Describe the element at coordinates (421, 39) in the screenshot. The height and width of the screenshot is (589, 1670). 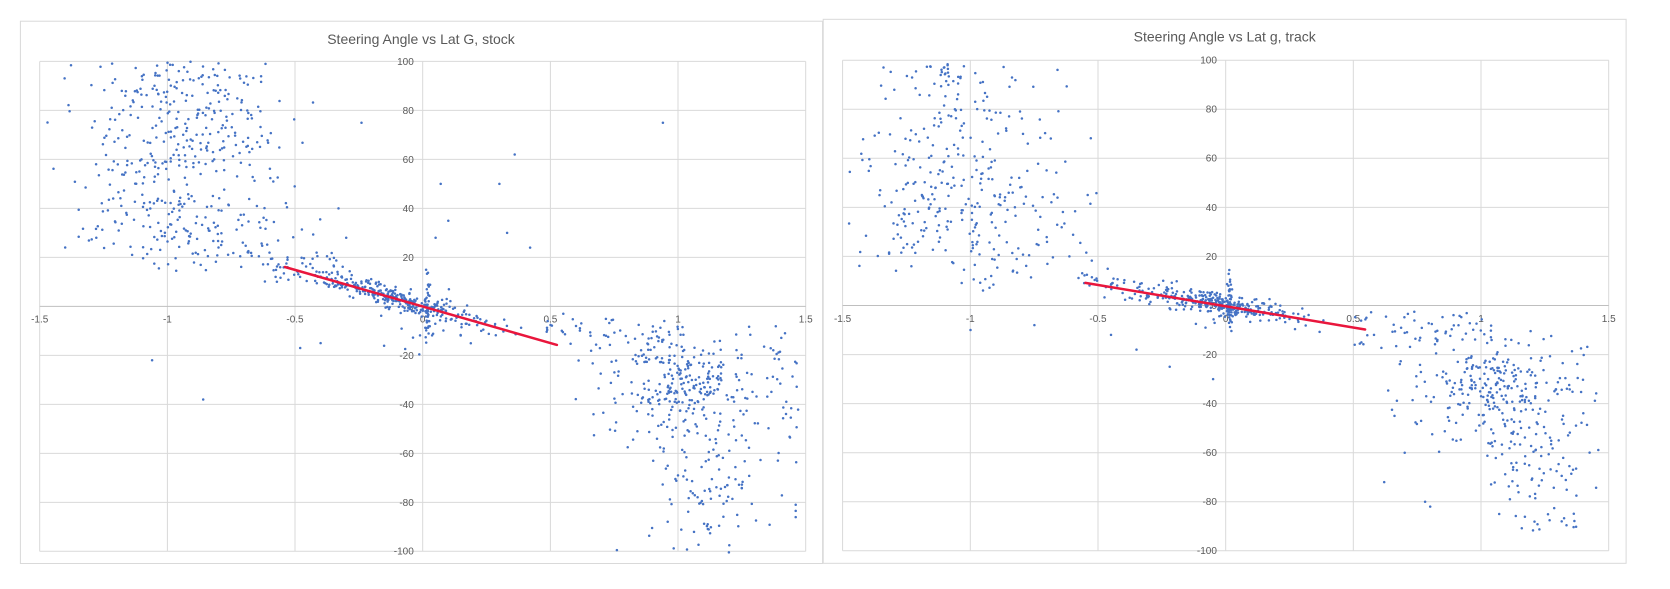
I see `svg-text: Steering Angle vs Lat G, stock` at that location.